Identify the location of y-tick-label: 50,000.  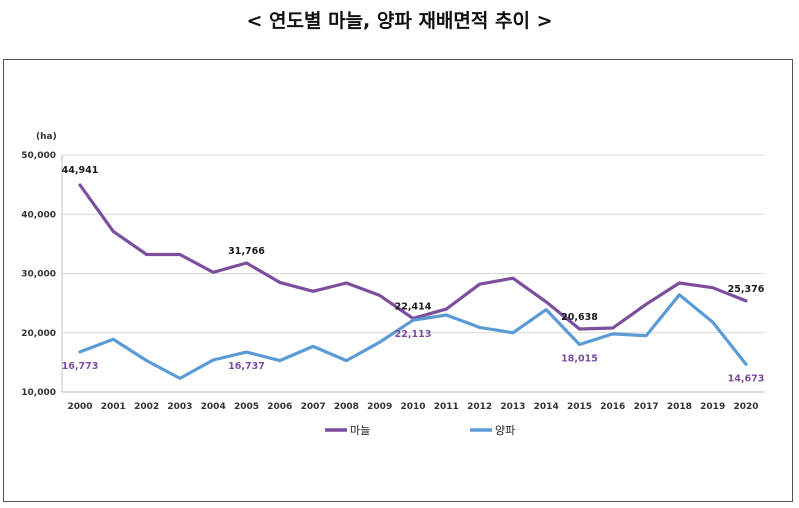
(38, 156).